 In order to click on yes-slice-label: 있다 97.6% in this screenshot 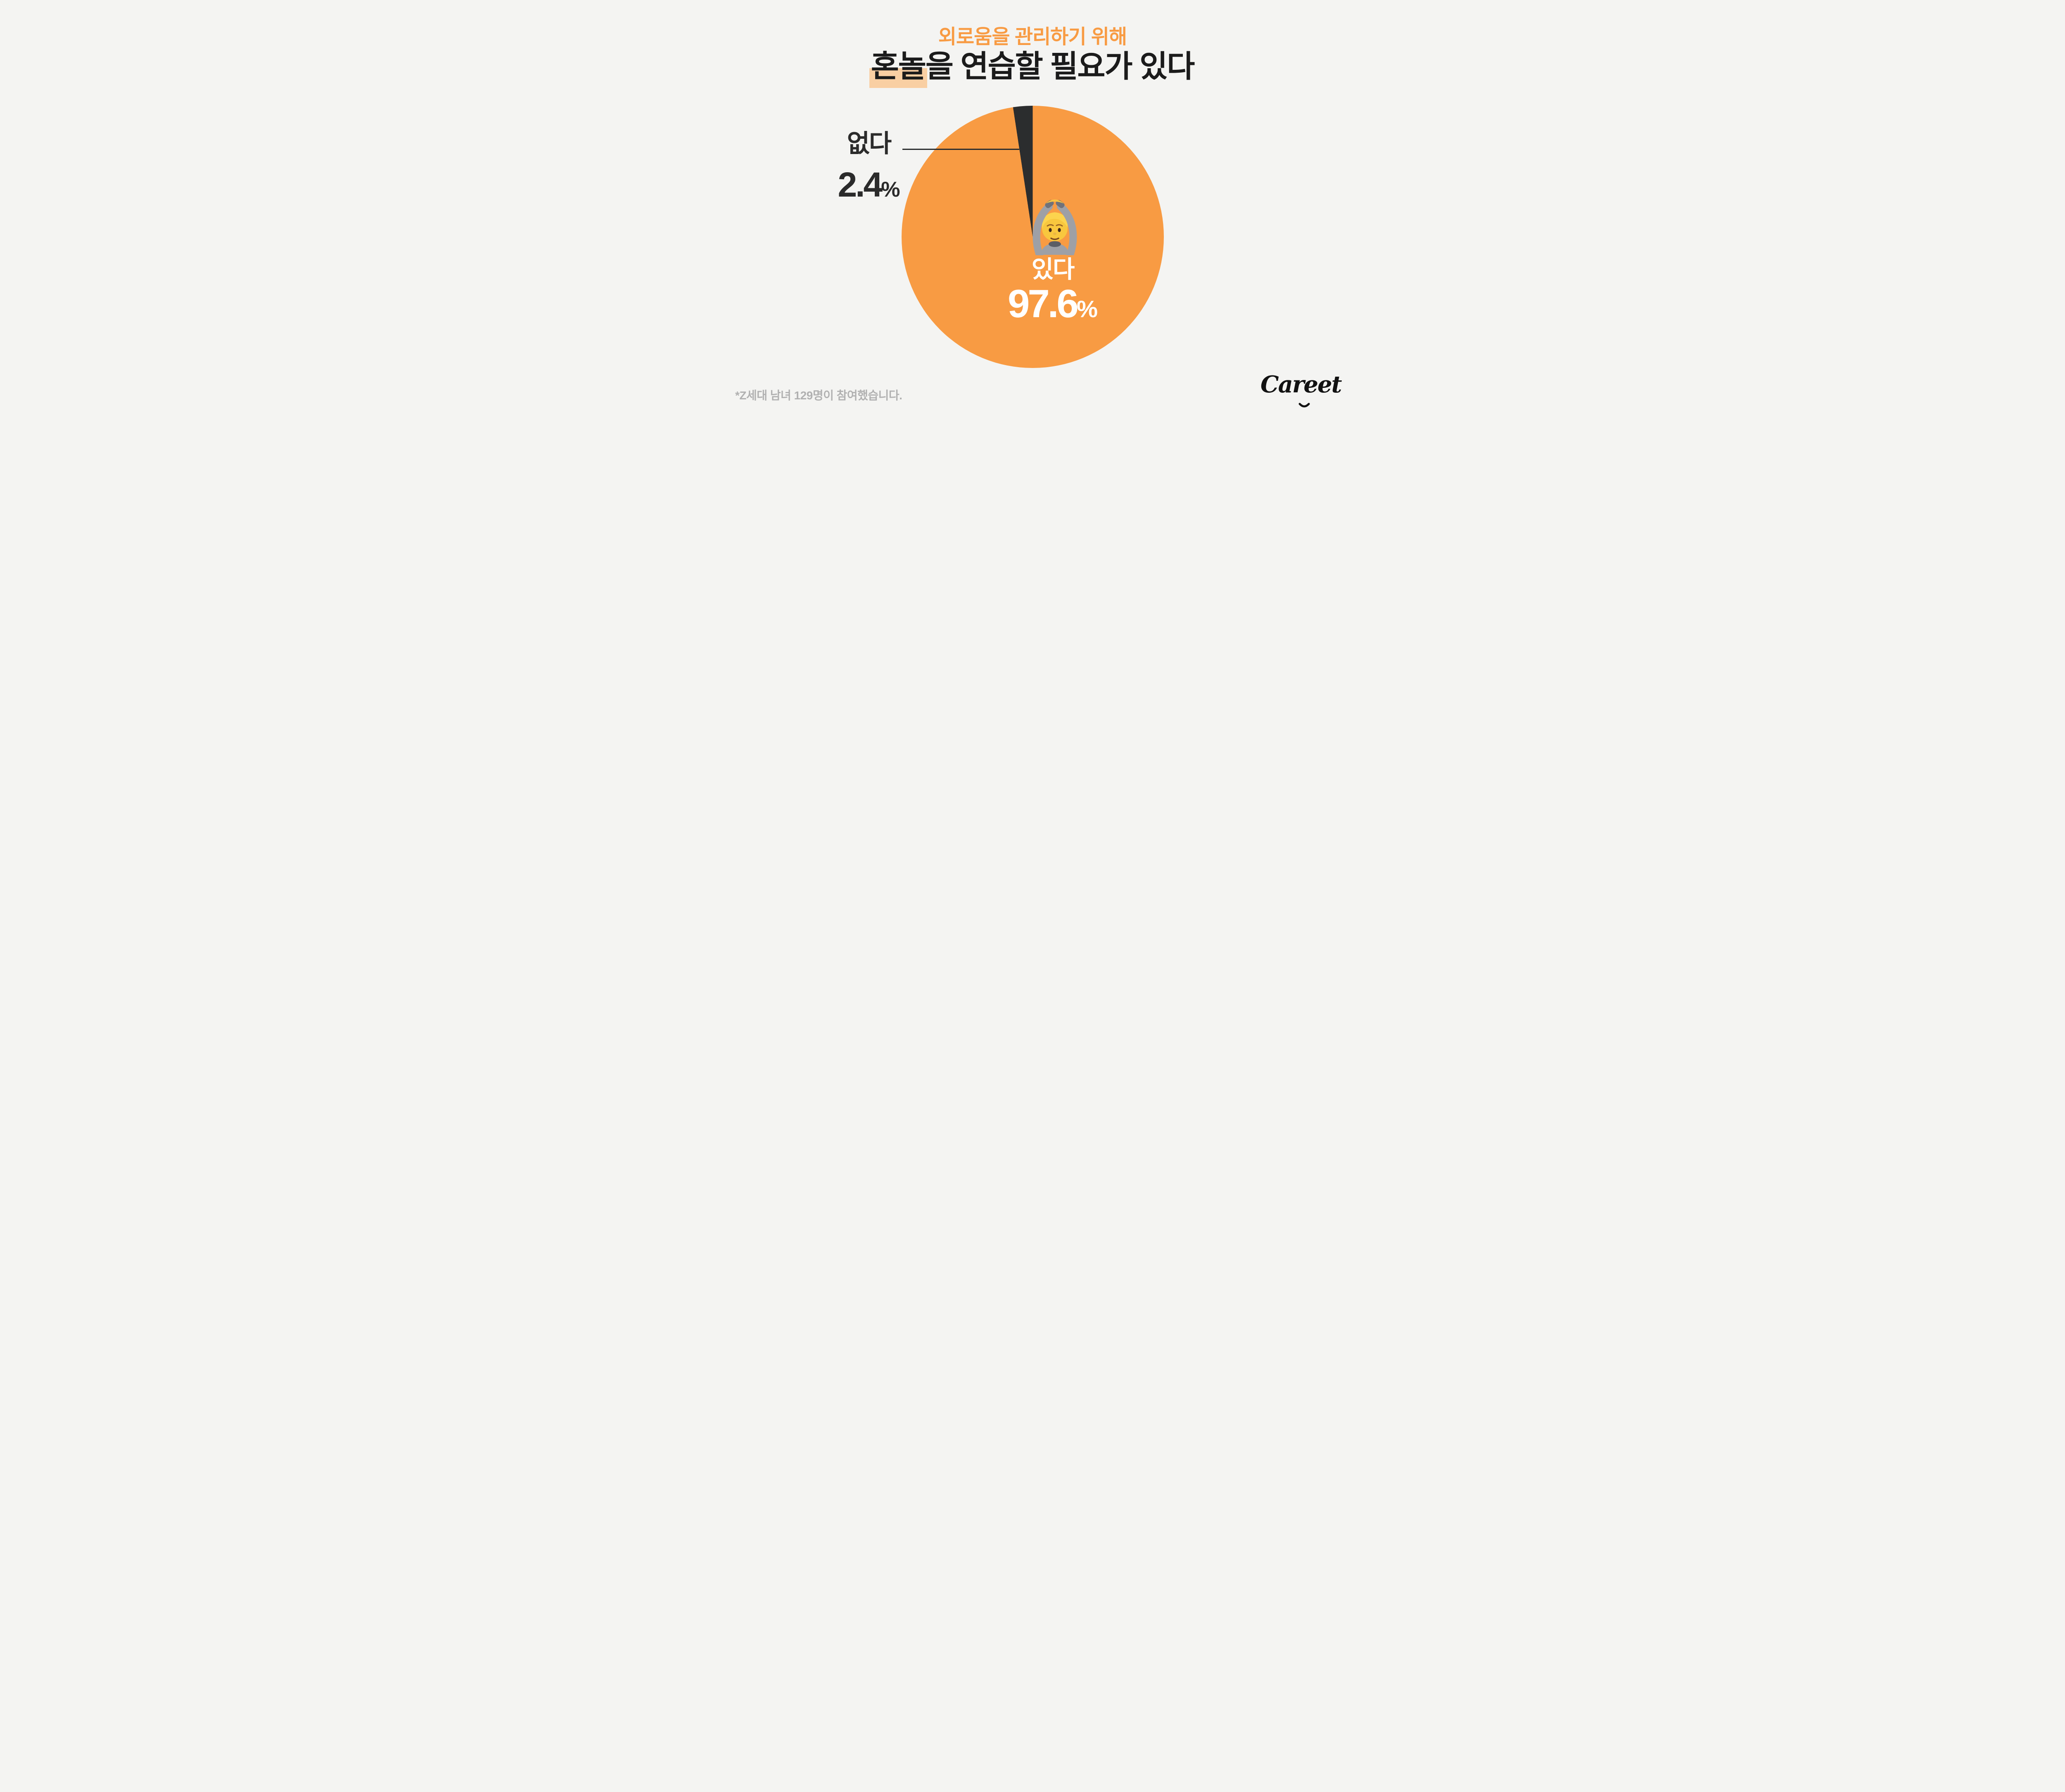, I will do `click(1053, 291)`.